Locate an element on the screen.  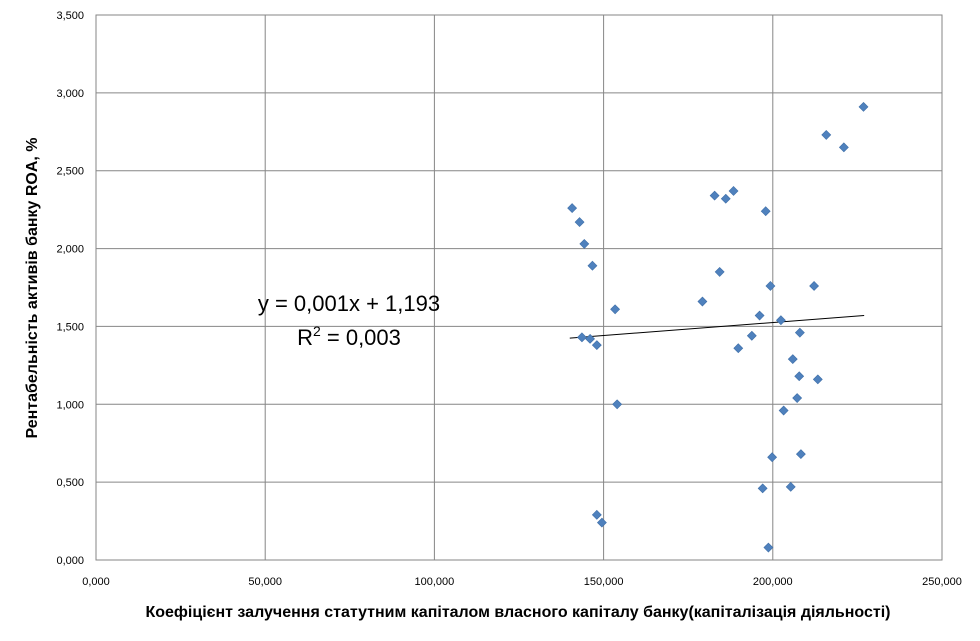
y-axis-tick-labels: 0,000 0,500 1,000 1,500 2,000 2,500 3,000 3,500 is located at coordinates (70, 288).